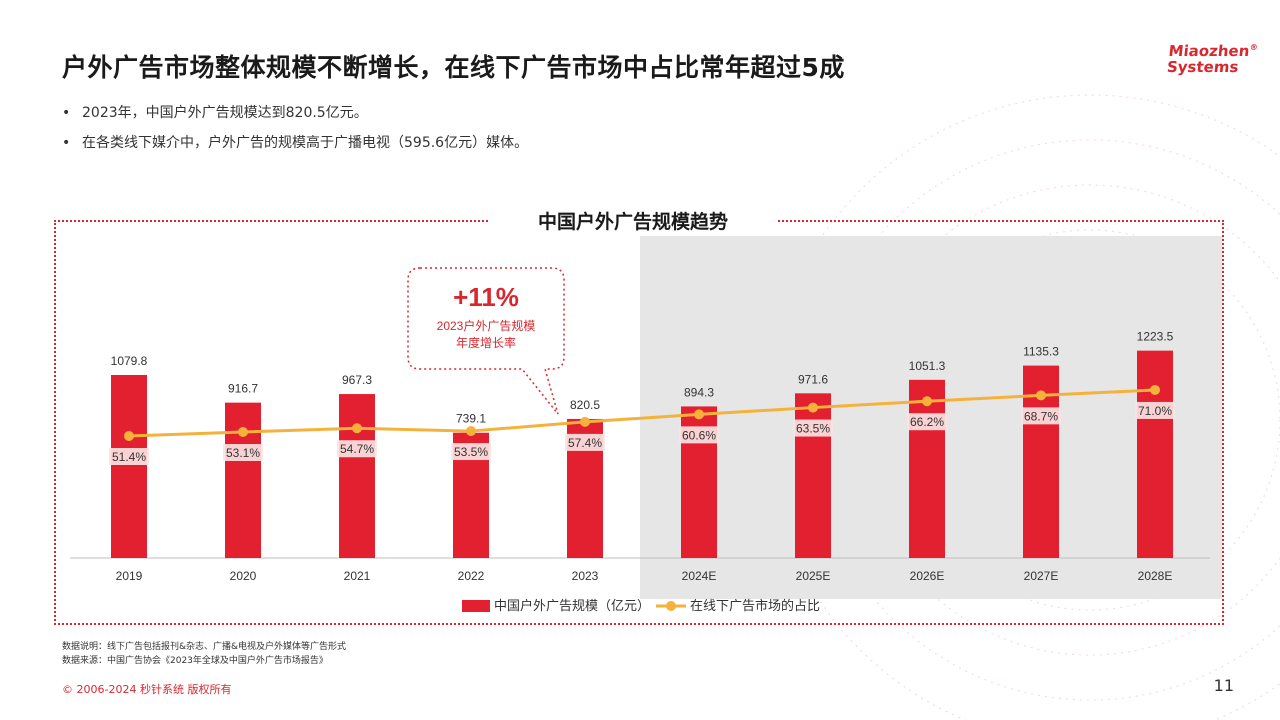  I want to click on bar-value-label: 1223.5, so click(1155, 337).